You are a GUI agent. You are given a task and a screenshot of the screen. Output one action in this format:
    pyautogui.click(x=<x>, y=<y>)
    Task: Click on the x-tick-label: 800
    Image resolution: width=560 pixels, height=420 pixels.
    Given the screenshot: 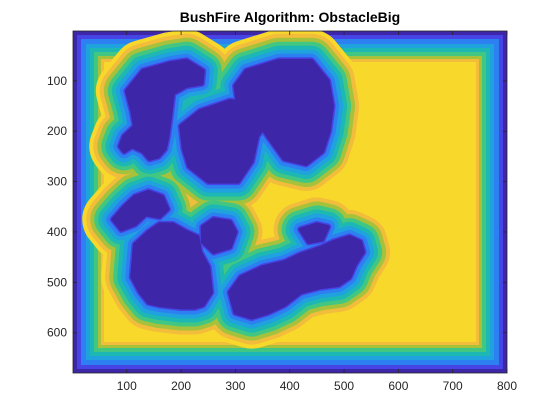 What is the action you would take?
    pyautogui.click(x=507, y=386)
    